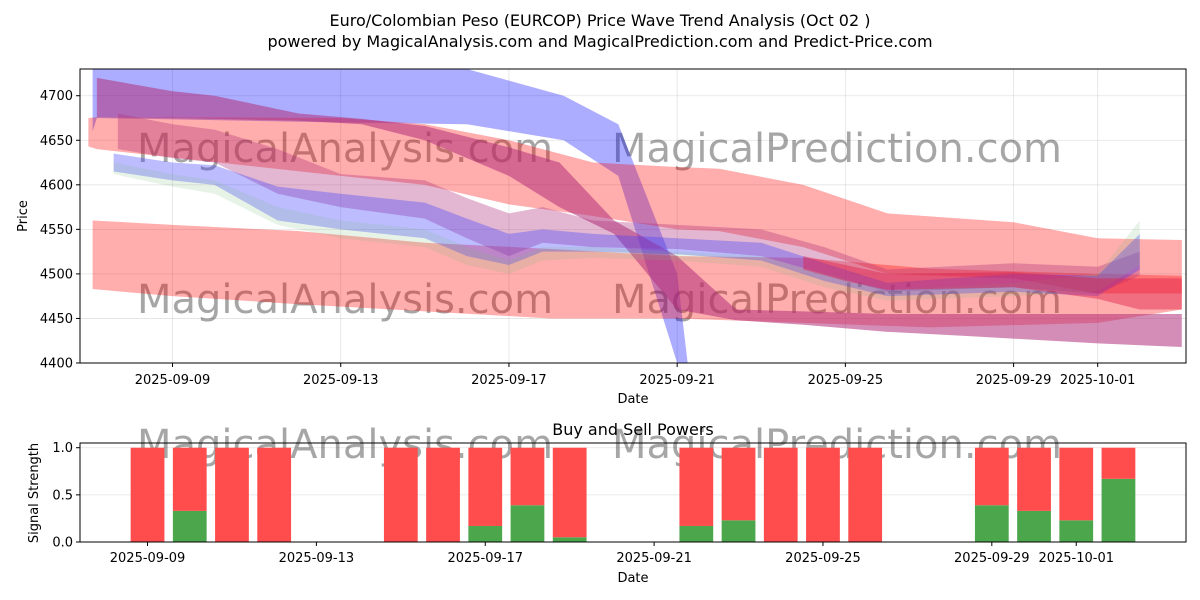 This screenshot has width=1200, height=600. What do you see at coordinates (345, 300) in the screenshot?
I see `watermark: MagicalAnalysis.com` at bounding box center [345, 300].